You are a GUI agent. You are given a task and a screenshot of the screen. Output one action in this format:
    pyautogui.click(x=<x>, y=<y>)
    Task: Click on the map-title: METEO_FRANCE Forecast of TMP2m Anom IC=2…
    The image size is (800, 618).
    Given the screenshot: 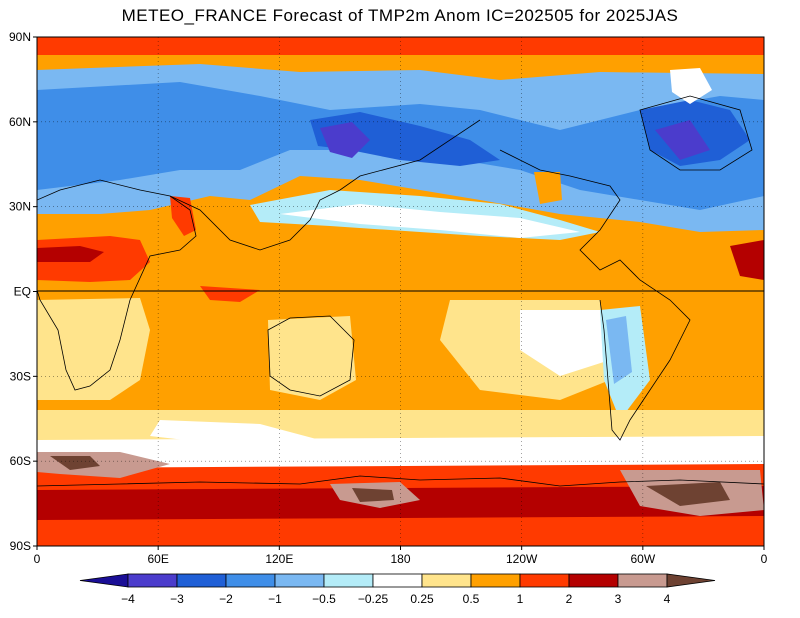 What is the action you would take?
    pyautogui.click(x=400, y=15)
    